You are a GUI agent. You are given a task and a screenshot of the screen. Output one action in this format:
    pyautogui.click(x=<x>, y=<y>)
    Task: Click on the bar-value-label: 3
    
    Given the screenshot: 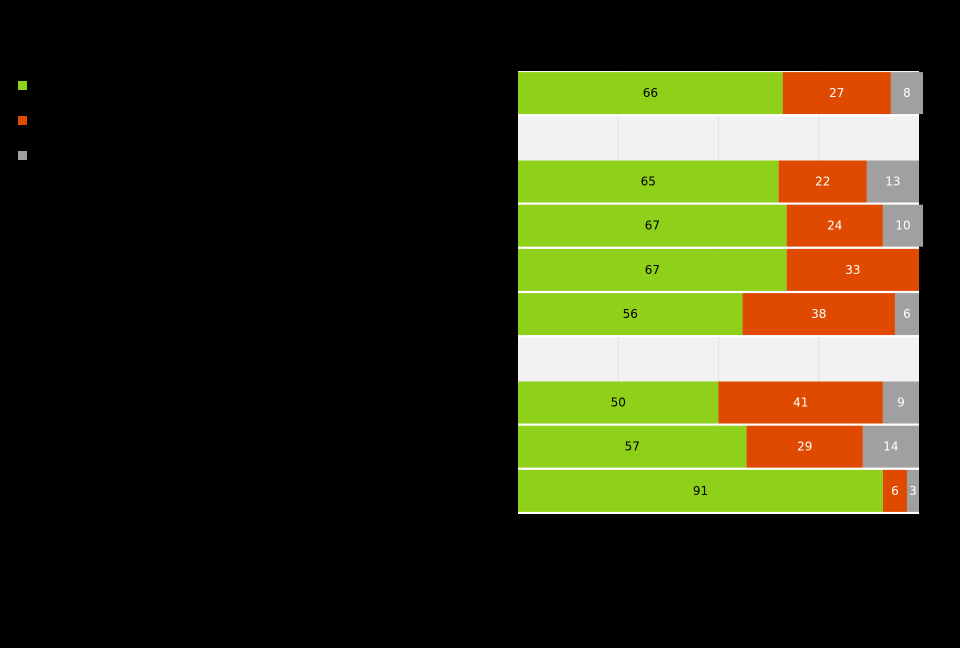 What is the action you would take?
    pyautogui.click(x=913, y=491)
    